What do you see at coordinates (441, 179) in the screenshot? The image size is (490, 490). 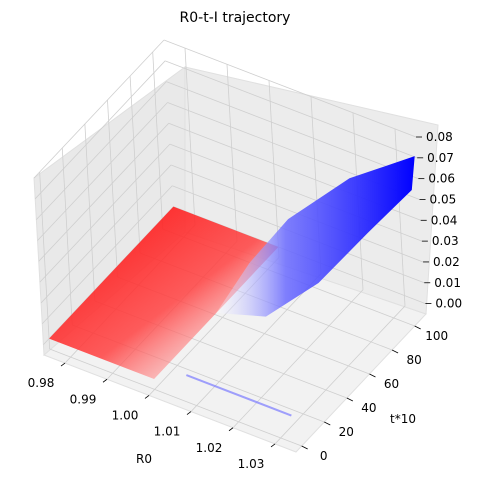 I see `z-tick-label: 0.06` at bounding box center [441, 179].